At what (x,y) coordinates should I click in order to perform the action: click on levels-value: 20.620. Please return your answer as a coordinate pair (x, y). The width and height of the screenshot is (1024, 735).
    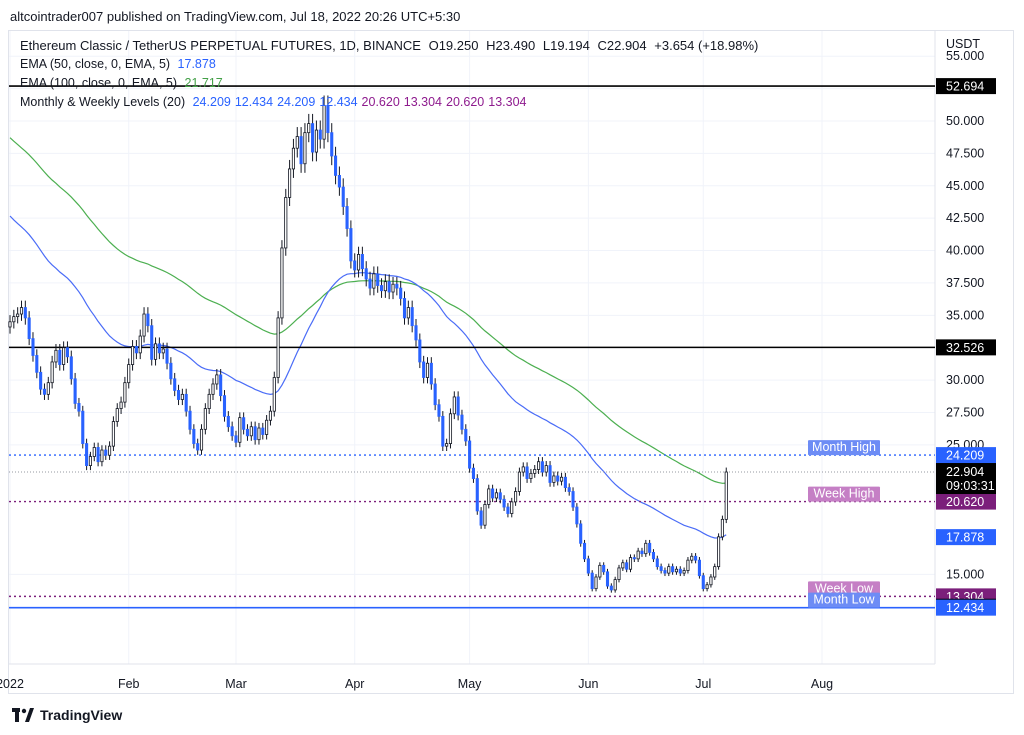
    Looking at the image, I should click on (380, 102).